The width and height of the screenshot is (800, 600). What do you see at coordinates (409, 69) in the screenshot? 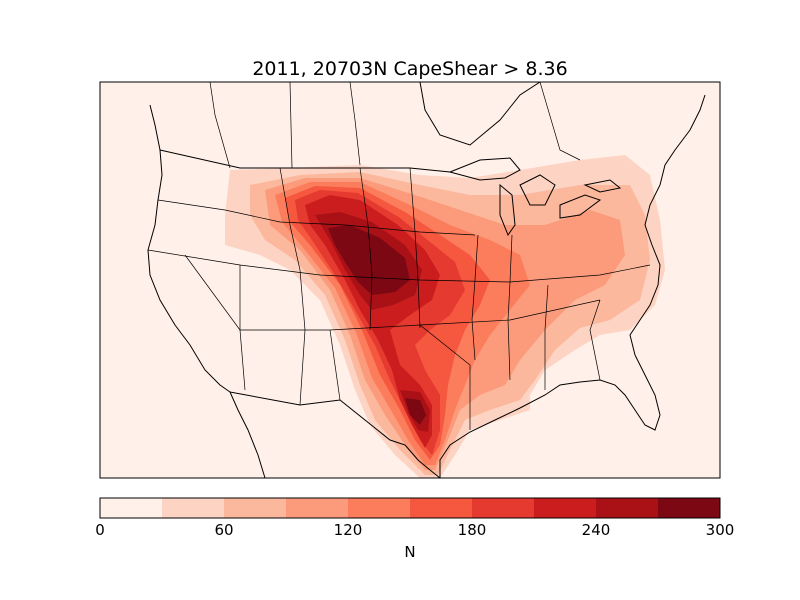
I see `map-title: 2011, 20703N CapeShear > 8.36` at bounding box center [409, 69].